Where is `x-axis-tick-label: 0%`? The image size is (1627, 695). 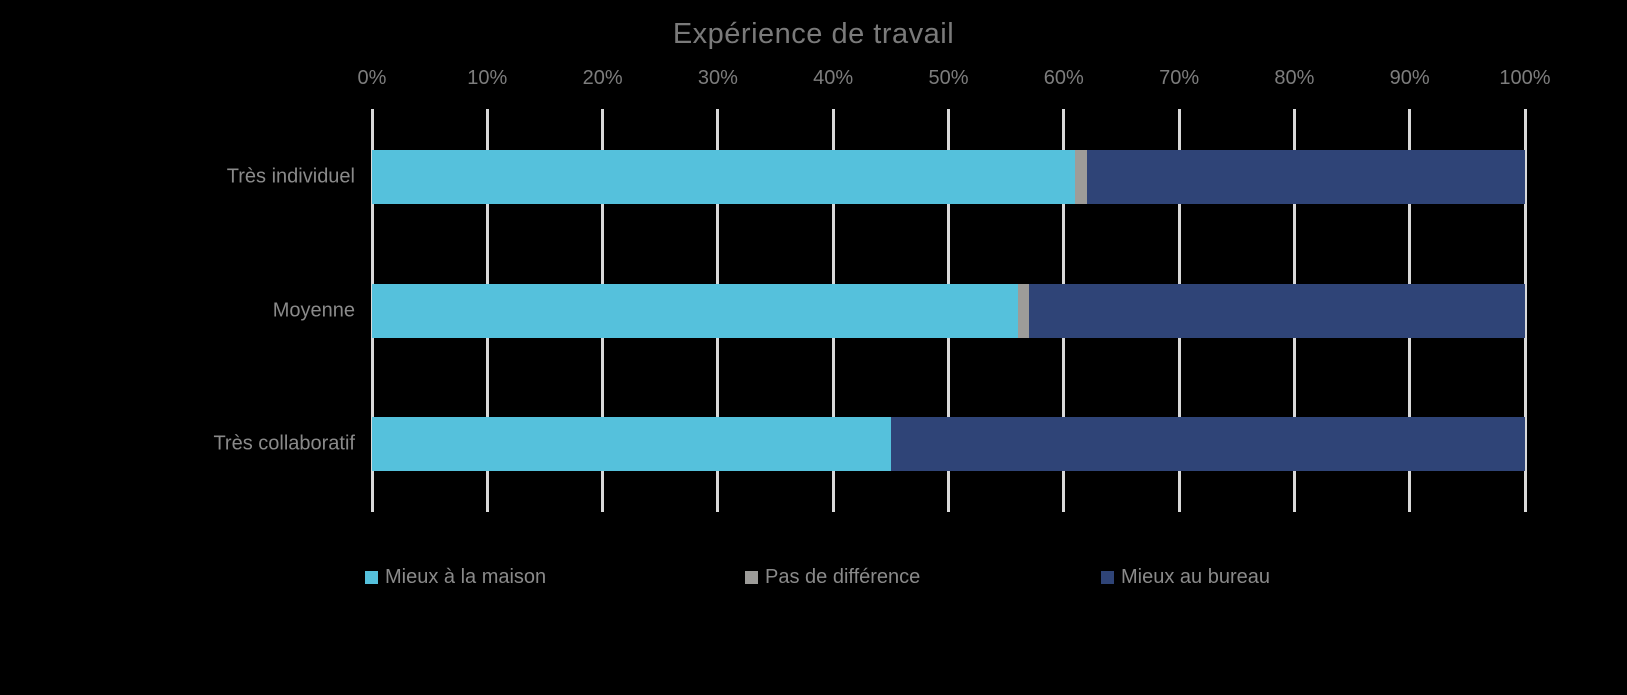 x-axis-tick-label: 0% is located at coordinates (372, 78).